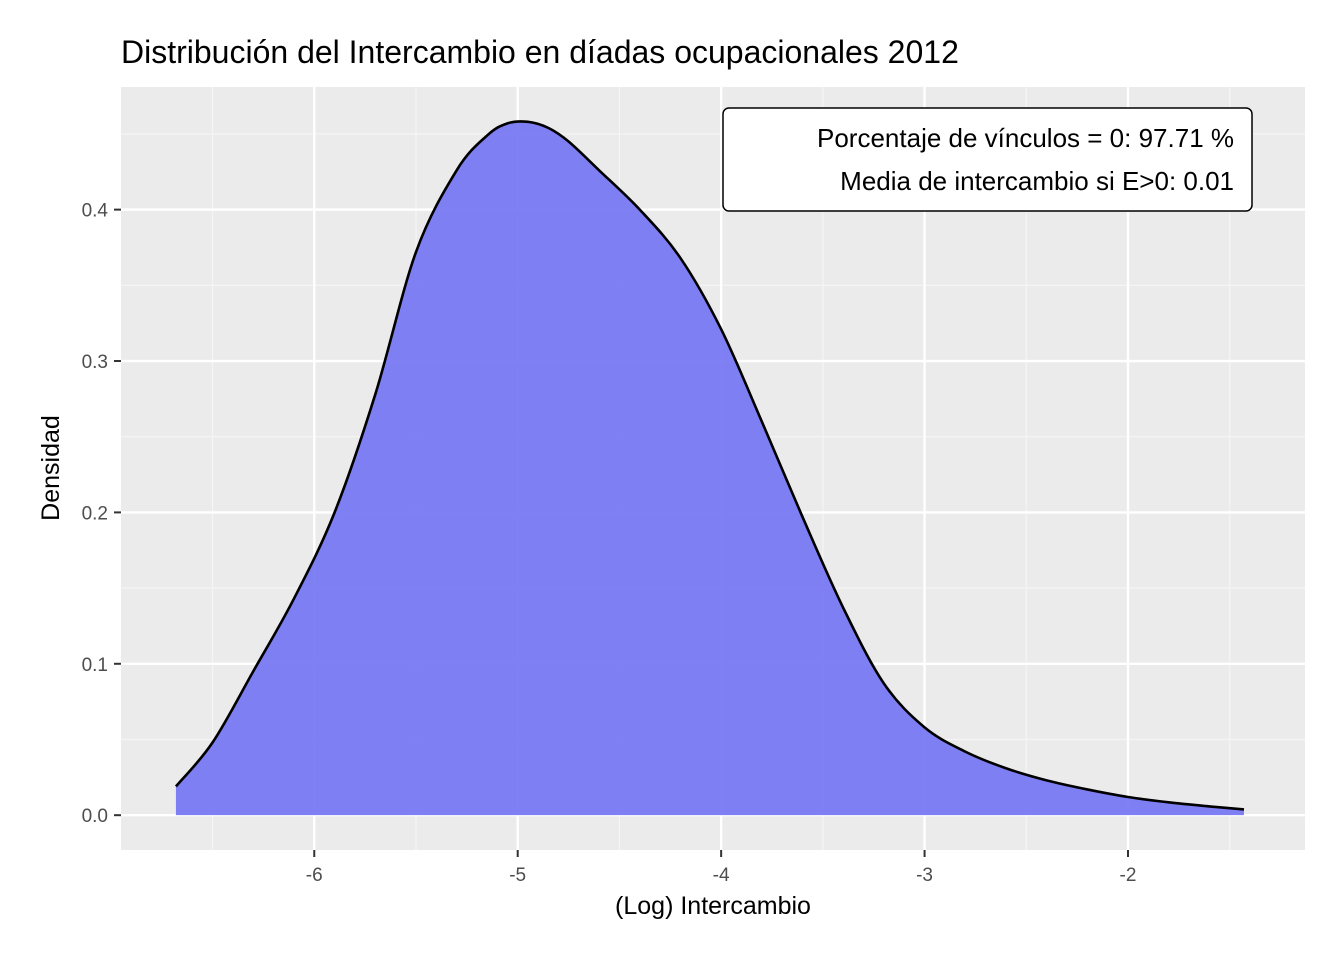 This screenshot has height=960, width=1344. What do you see at coordinates (713, 906) in the screenshot?
I see `x-axis-title: (Log) Intercambio` at bounding box center [713, 906].